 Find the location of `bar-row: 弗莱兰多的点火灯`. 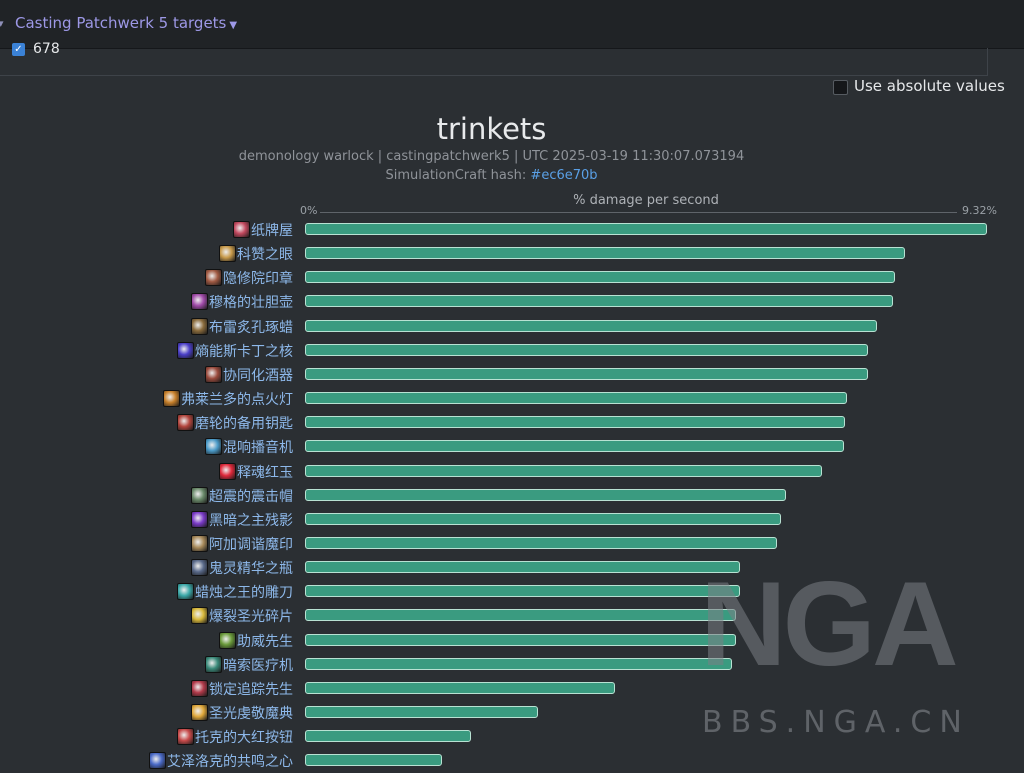

bar-row: 弗莱兰多的点火灯 is located at coordinates (512, 399).